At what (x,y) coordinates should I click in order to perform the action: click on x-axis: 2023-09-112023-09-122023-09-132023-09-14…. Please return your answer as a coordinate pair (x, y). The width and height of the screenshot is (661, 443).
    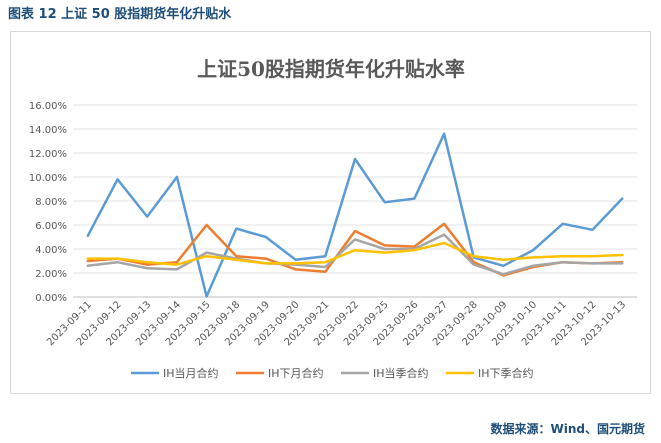
    Looking at the image, I should click on (336, 323).